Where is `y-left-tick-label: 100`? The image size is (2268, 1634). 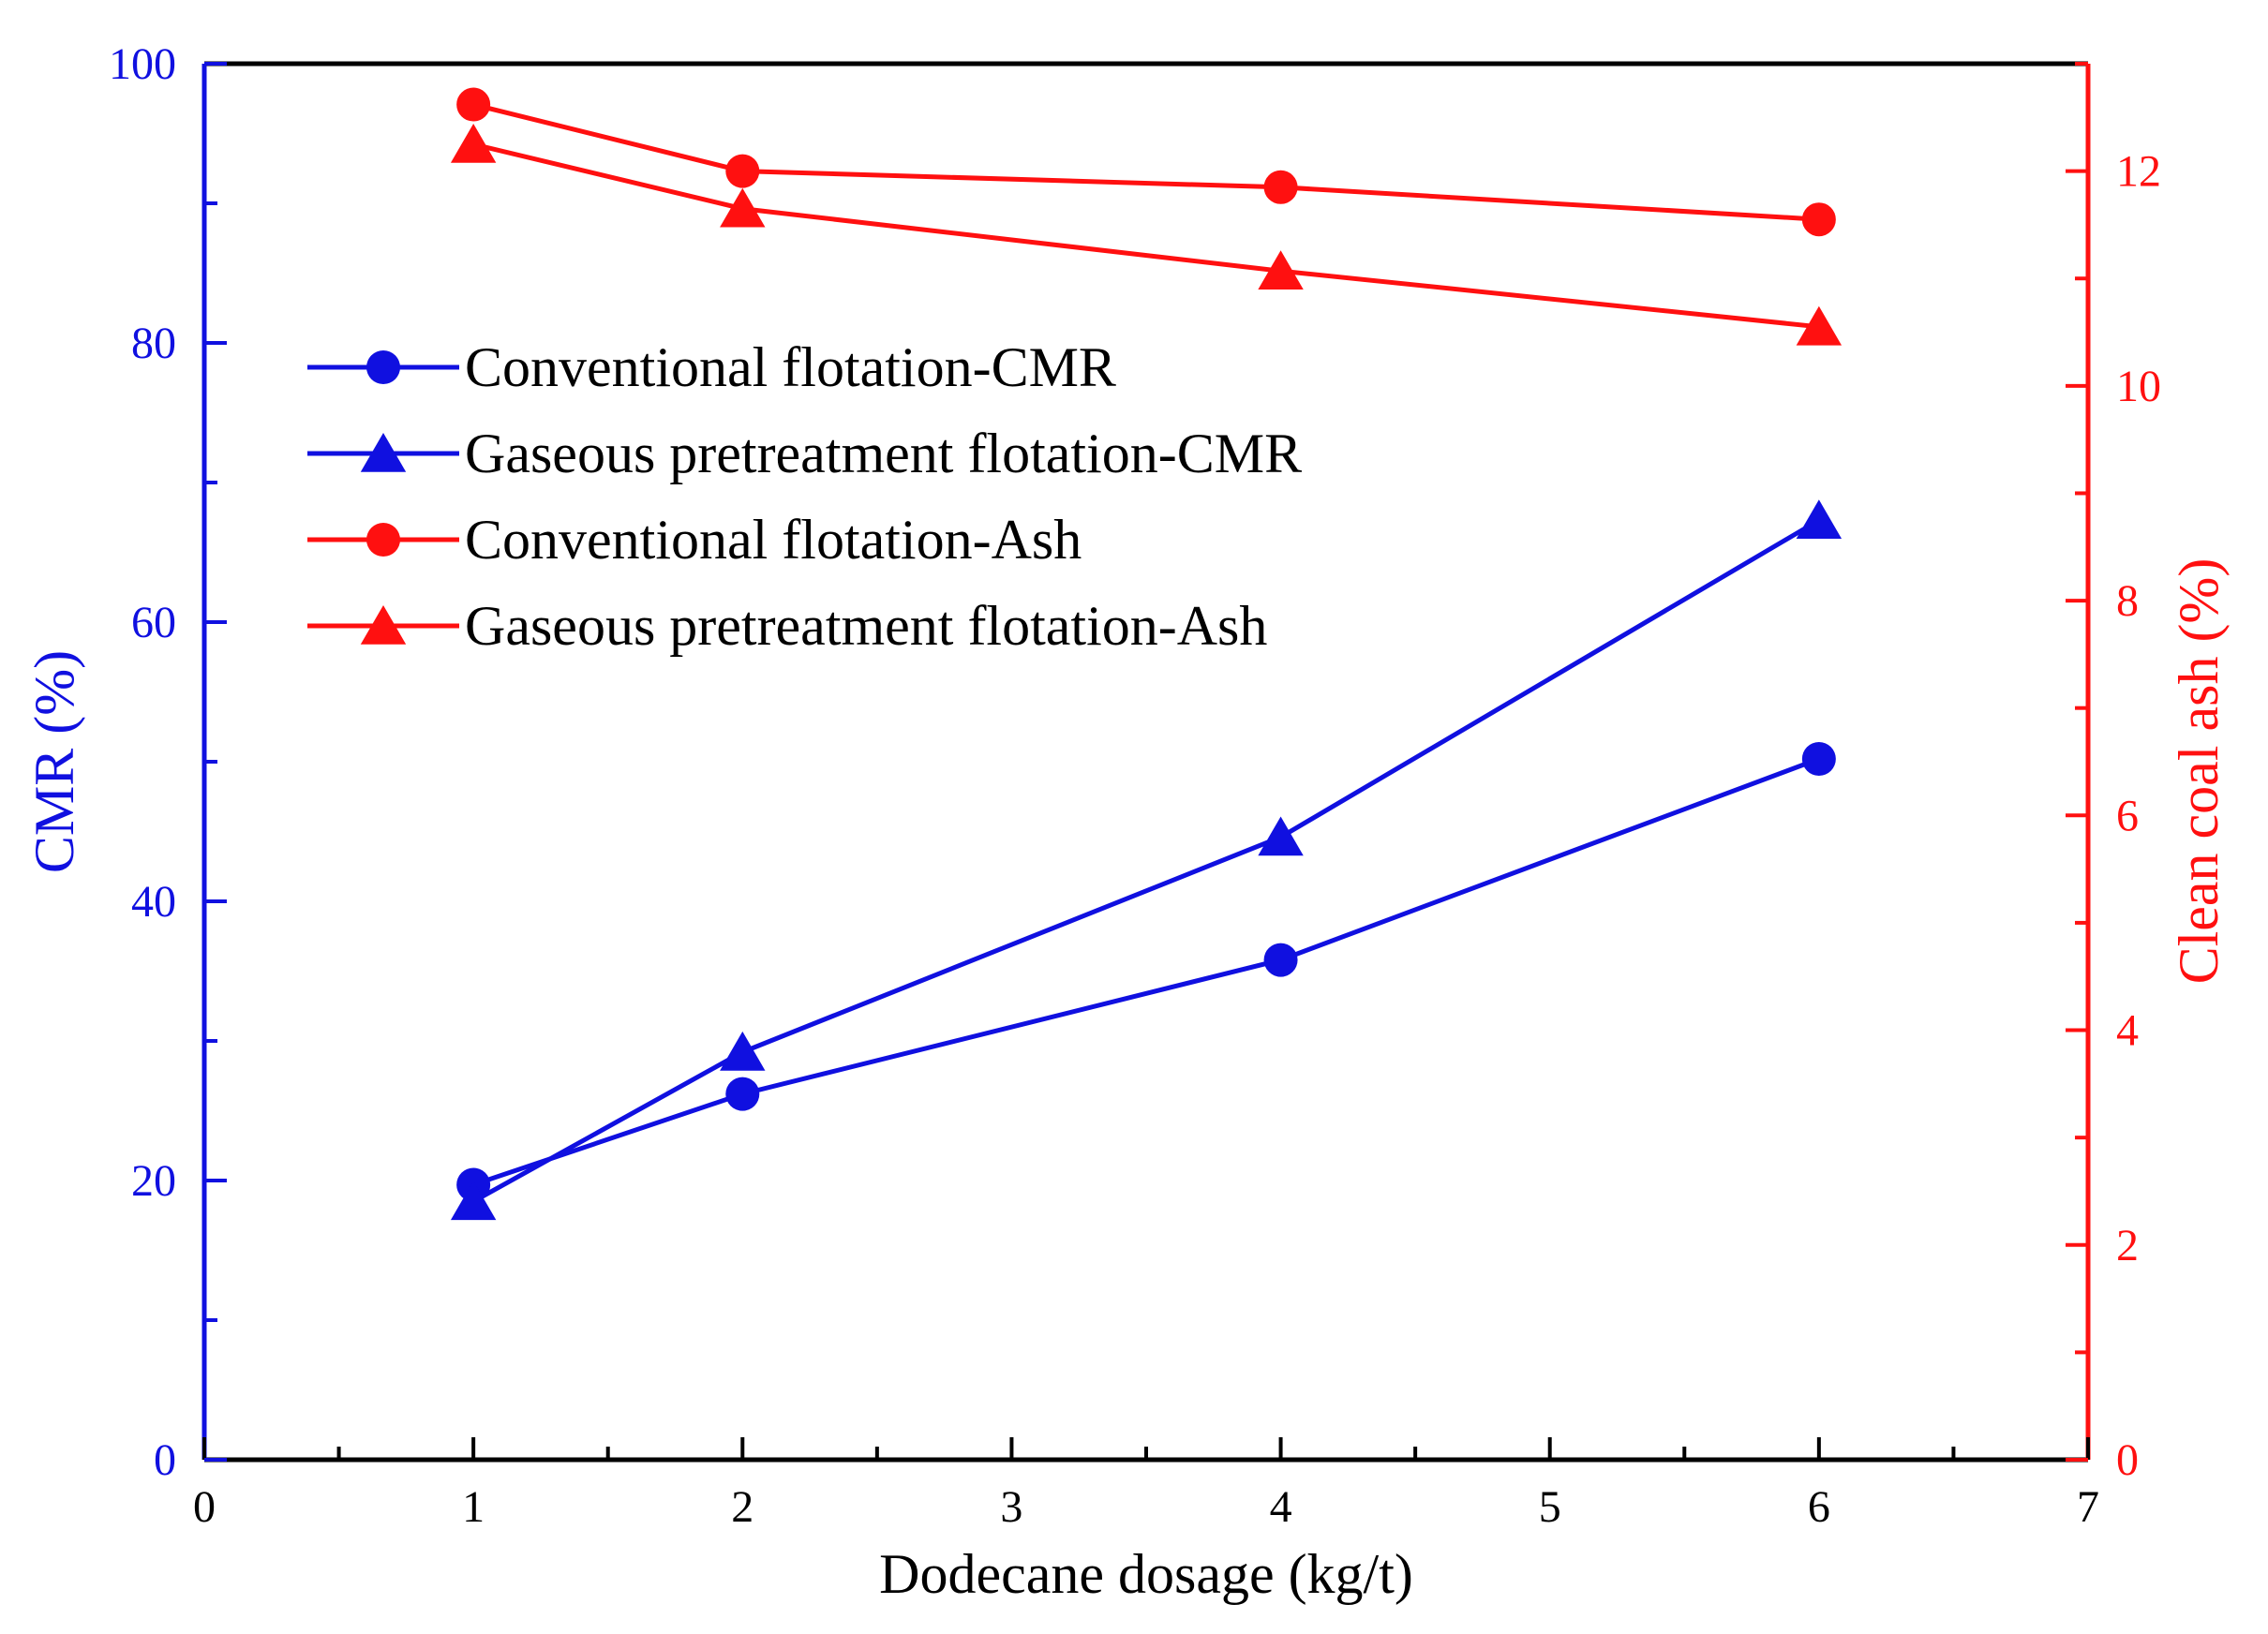 y-left-tick-label: 100 is located at coordinates (142, 64).